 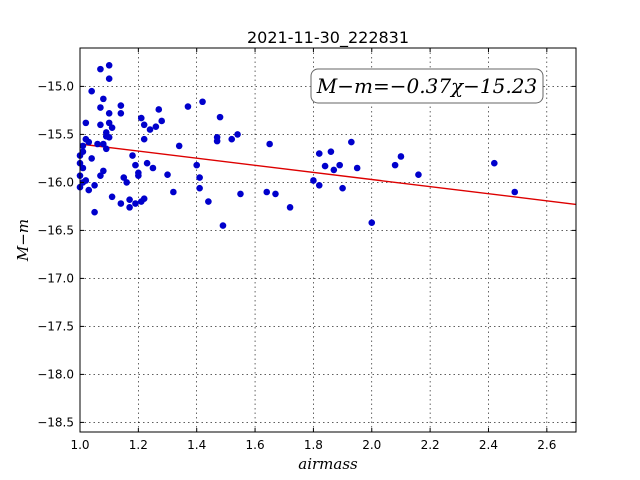 What do you see at coordinates (328, 464) in the screenshot?
I see `x-axis-label: airmass` at bounding box center [328, 464].